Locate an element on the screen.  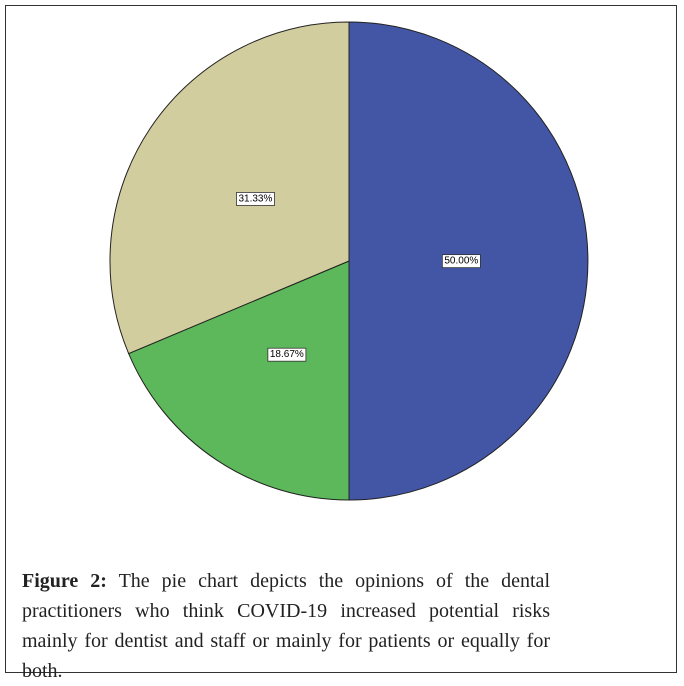
data-label: 50.00% is located at coordinates (461, 261).